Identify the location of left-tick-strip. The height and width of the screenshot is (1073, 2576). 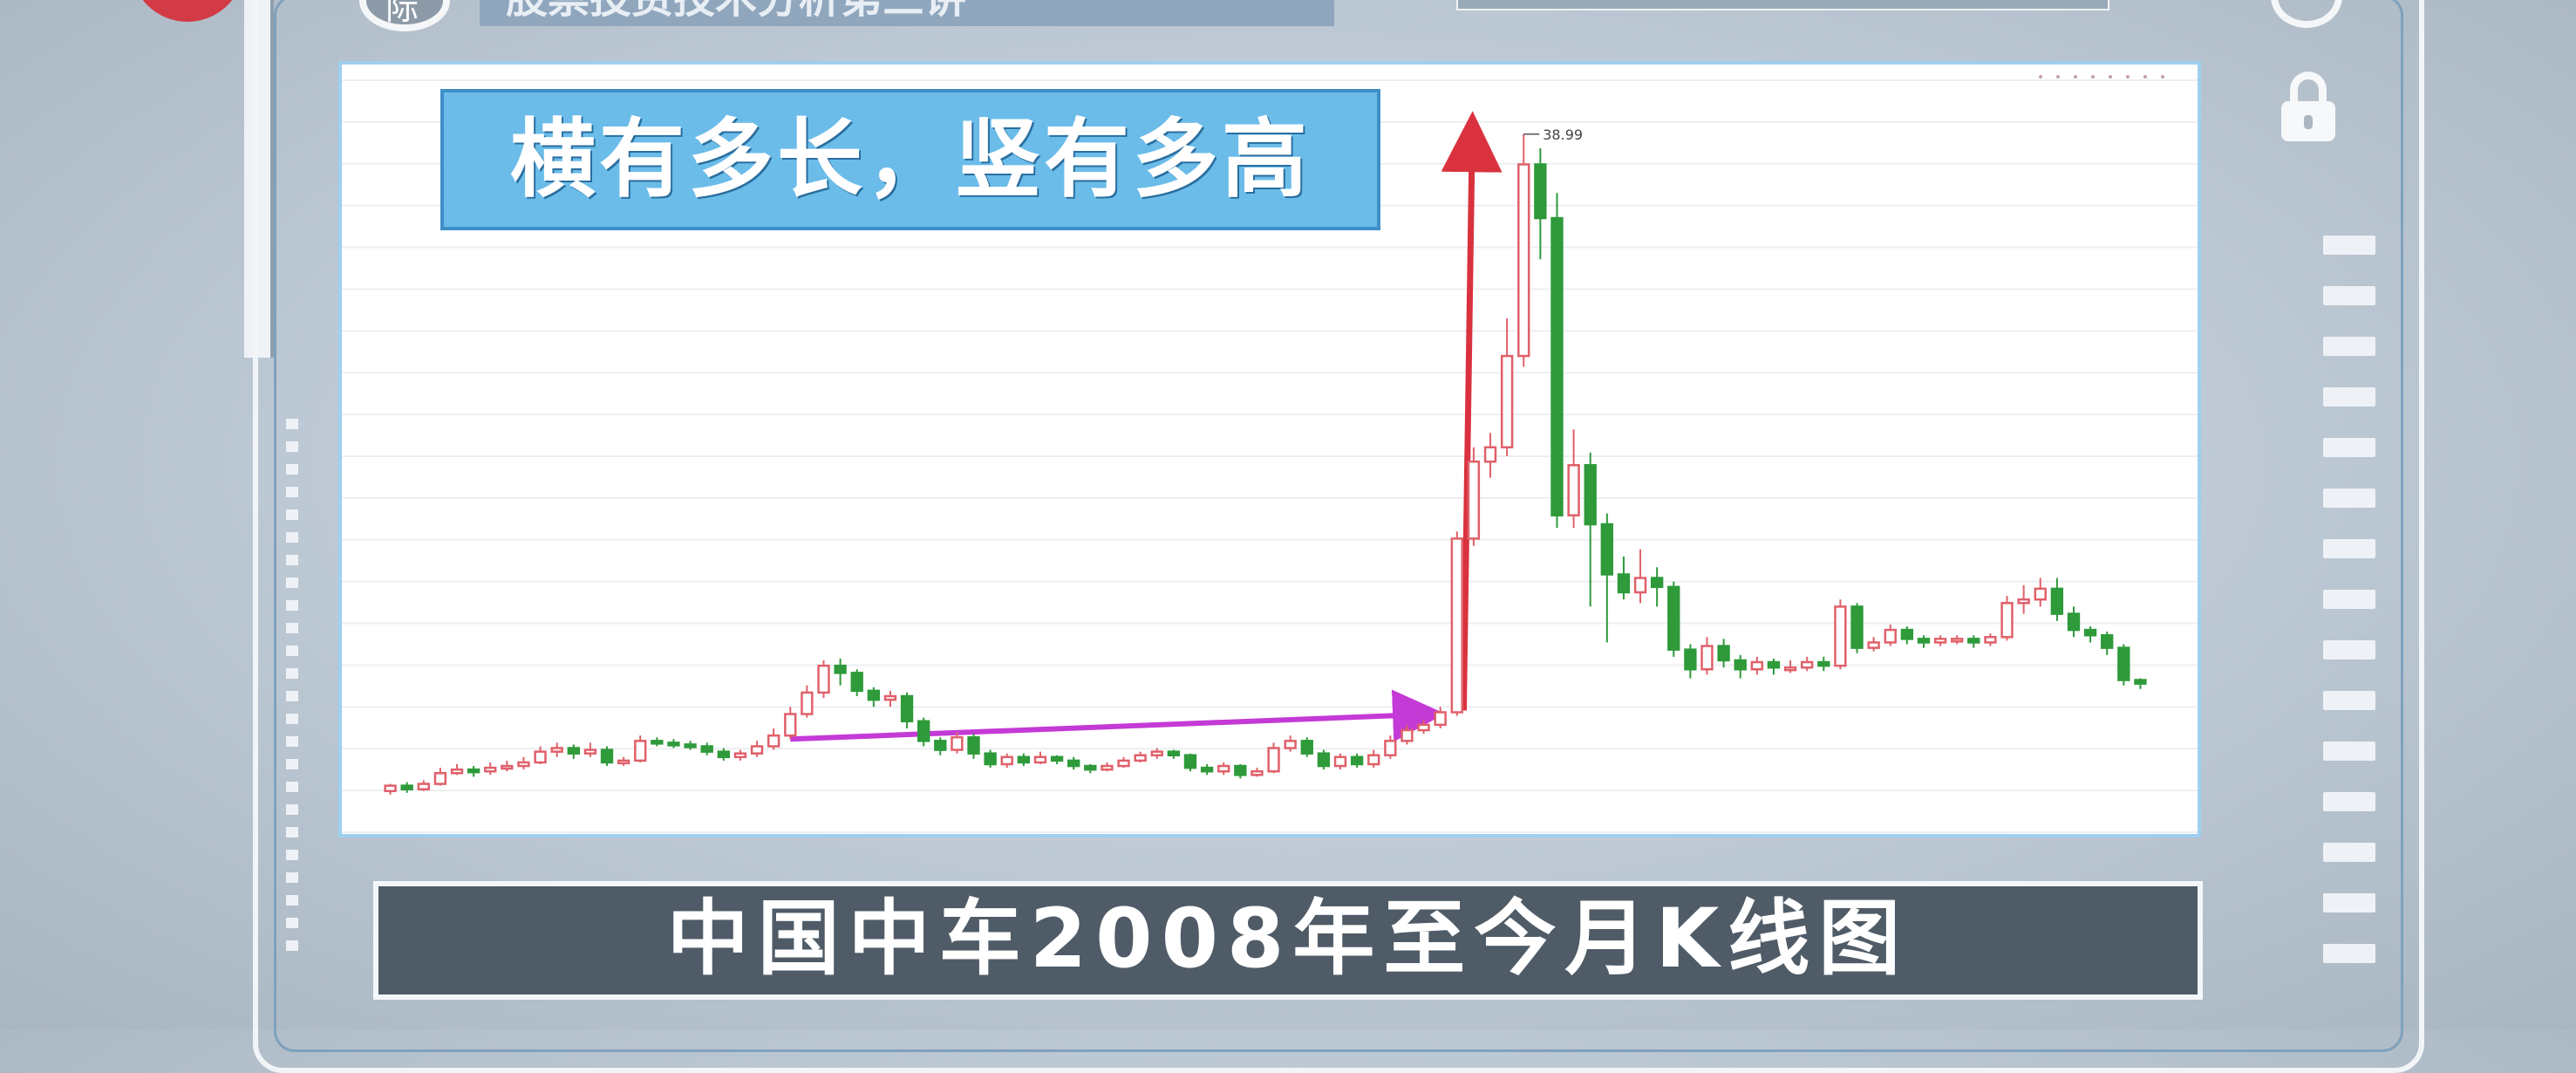
(292, 691).